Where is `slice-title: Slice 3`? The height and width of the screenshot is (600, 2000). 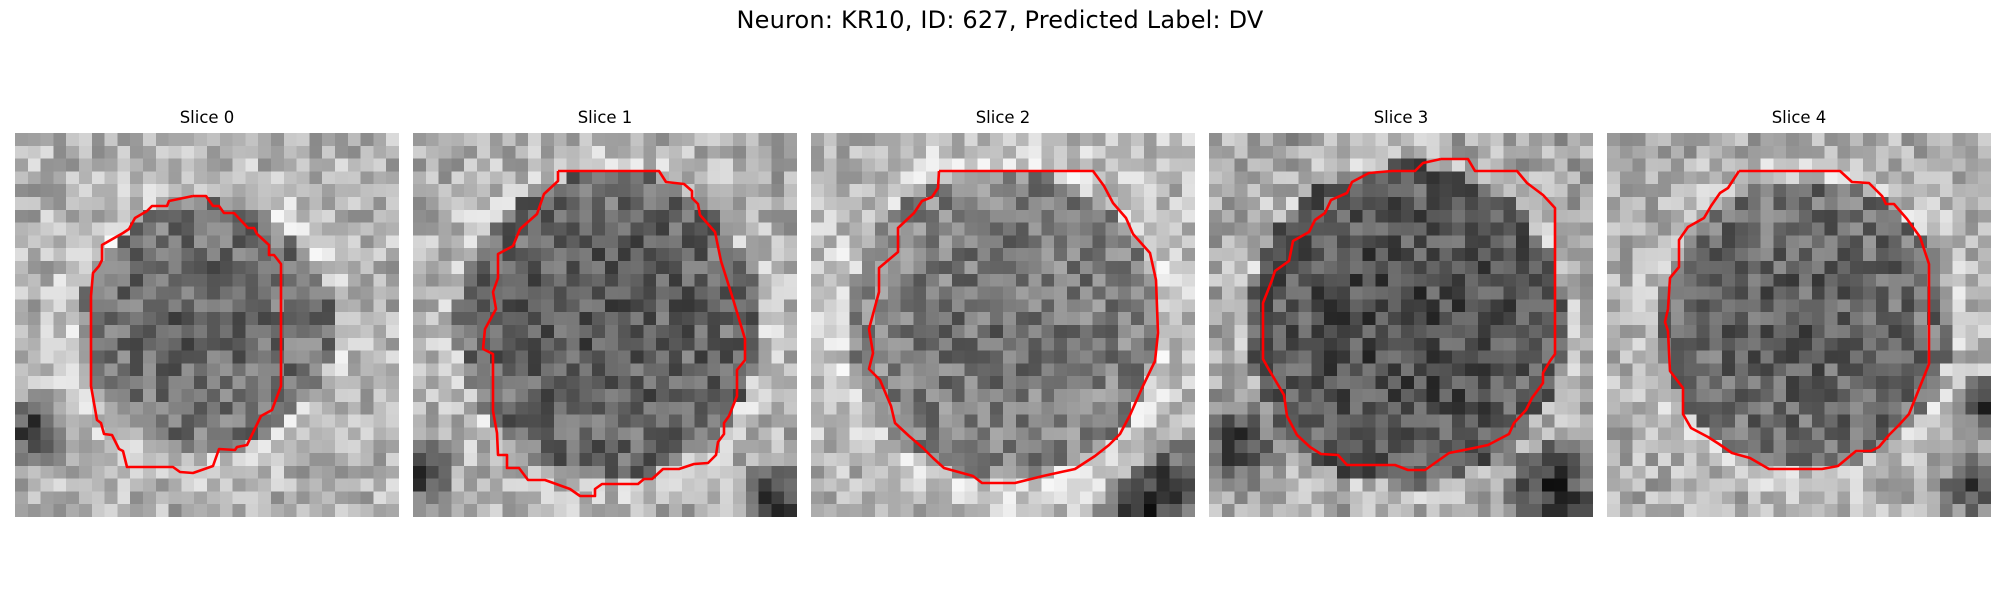
slice-title: Slice 3 is located at coordinates (1401, 117).